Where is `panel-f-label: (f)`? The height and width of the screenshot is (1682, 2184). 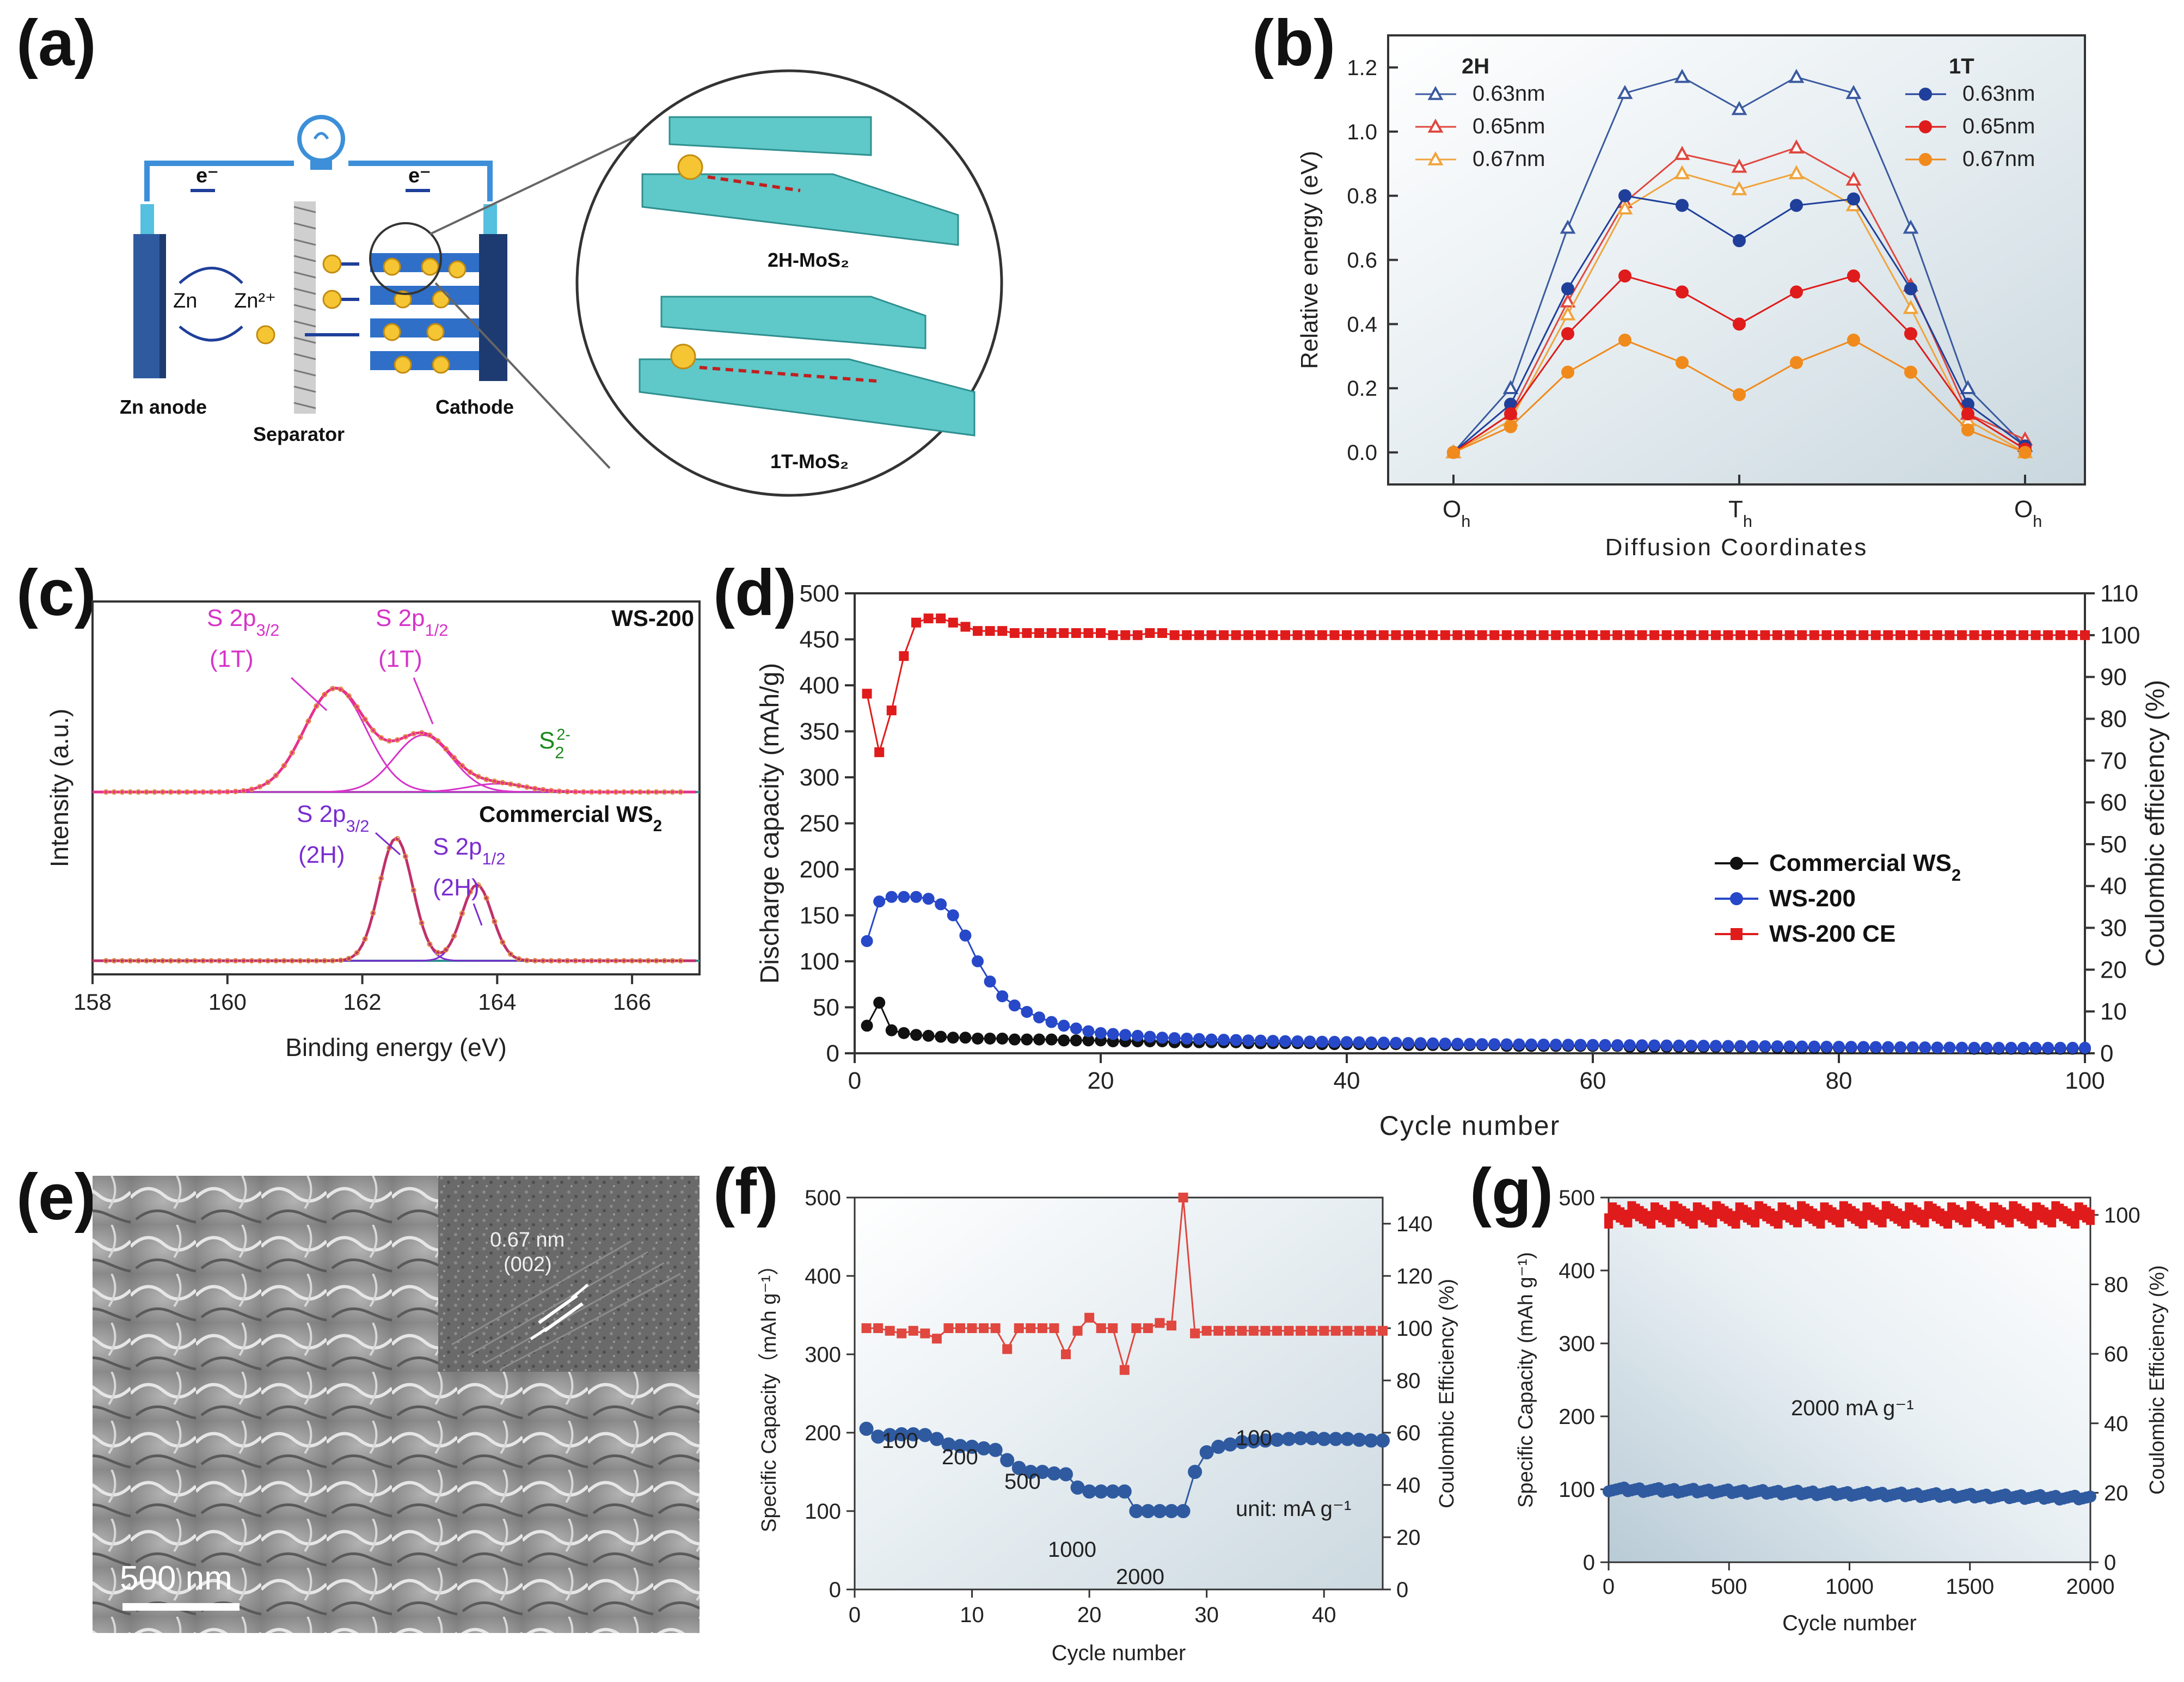
panel-f-label: (f) is located at coordinates (745, 1191).